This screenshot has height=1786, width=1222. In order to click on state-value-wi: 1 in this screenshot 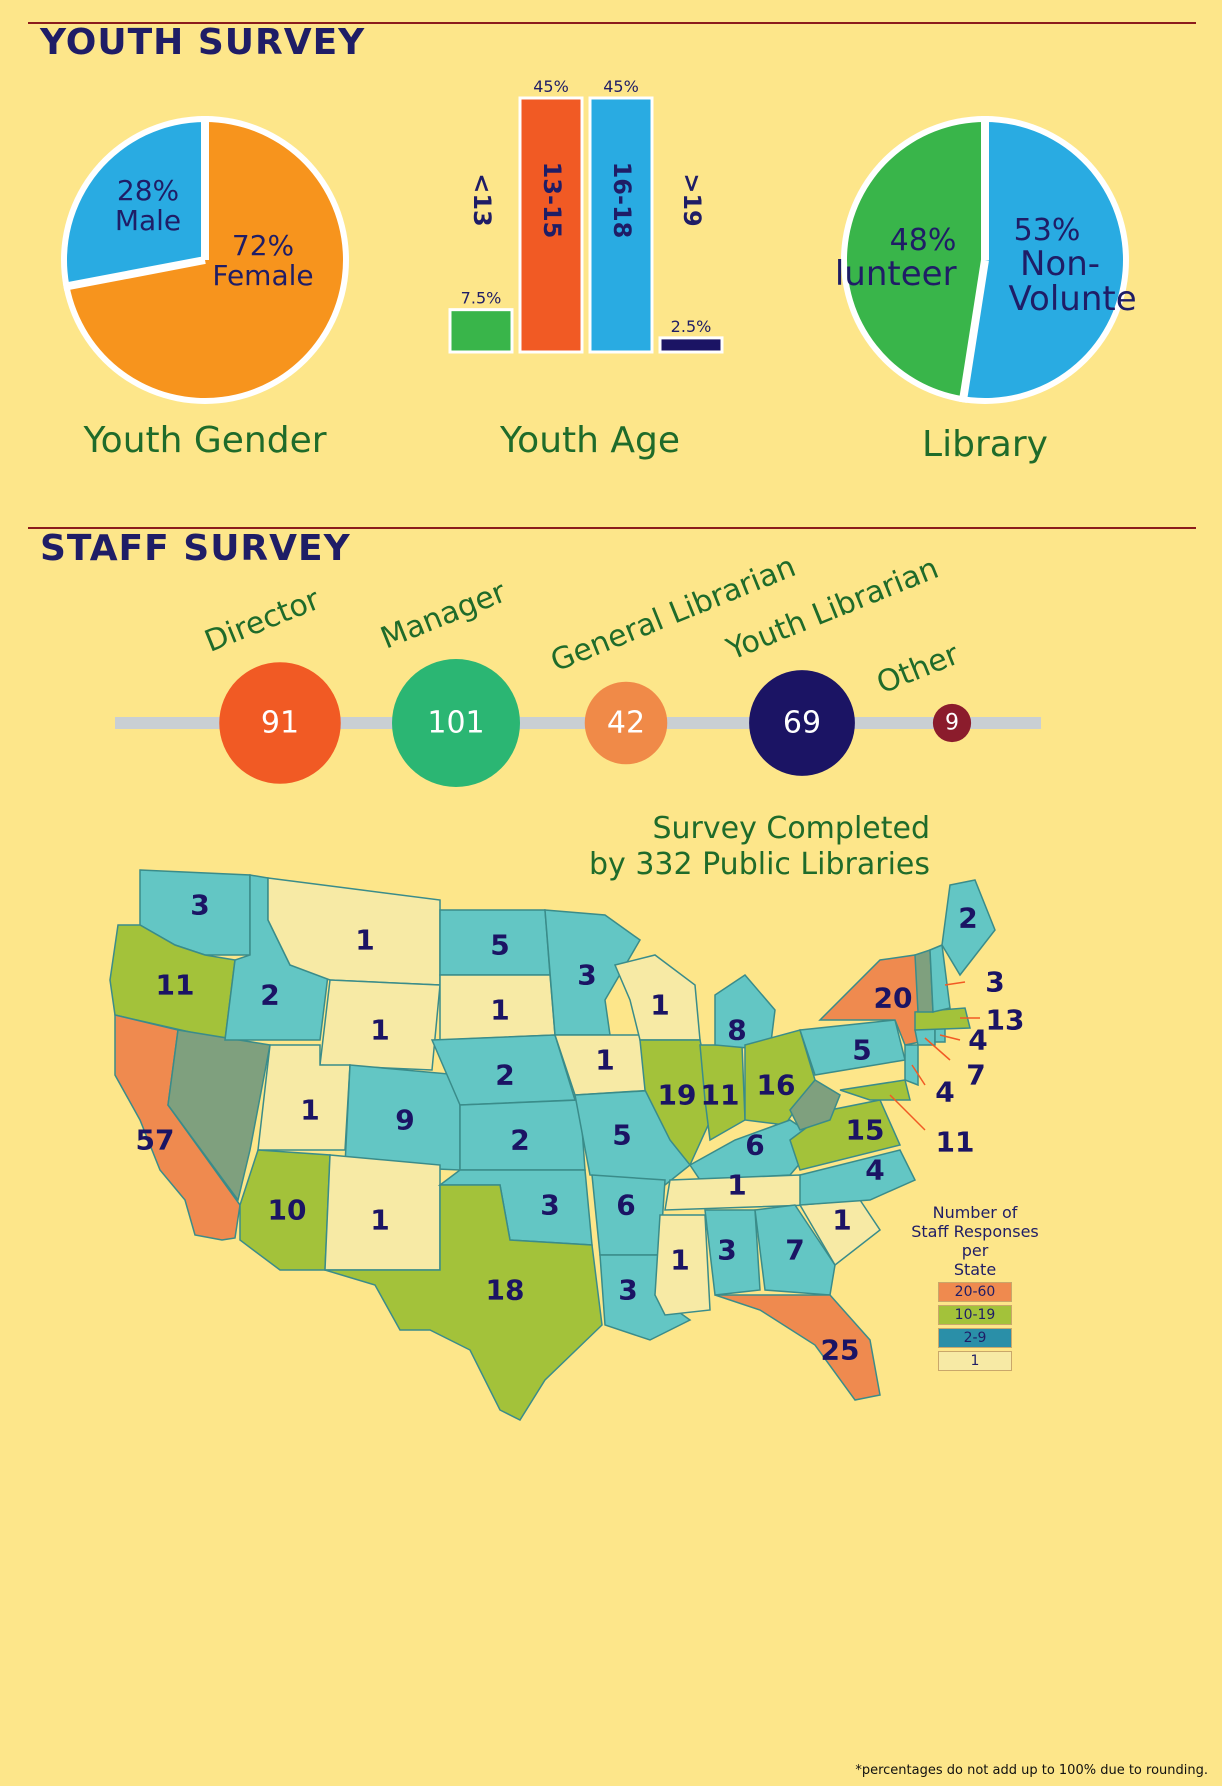, I will do `click(659, 1005)`.